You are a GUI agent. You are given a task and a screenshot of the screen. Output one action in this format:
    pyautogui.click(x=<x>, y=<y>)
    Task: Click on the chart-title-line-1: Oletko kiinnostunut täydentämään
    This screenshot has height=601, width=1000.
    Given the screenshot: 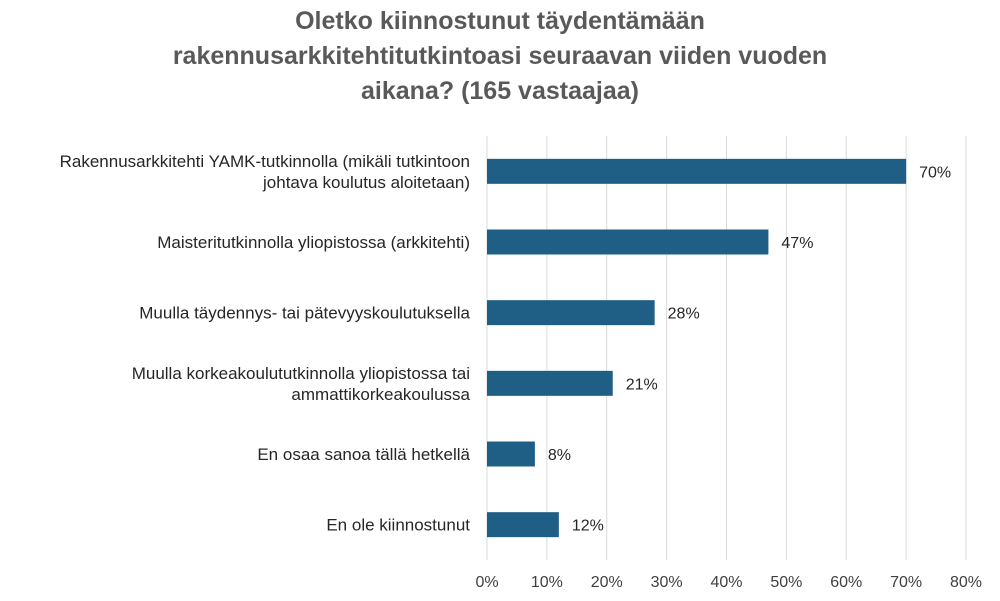 What is the action you would take?
    pyautogui.click(x=500, y=21)
    